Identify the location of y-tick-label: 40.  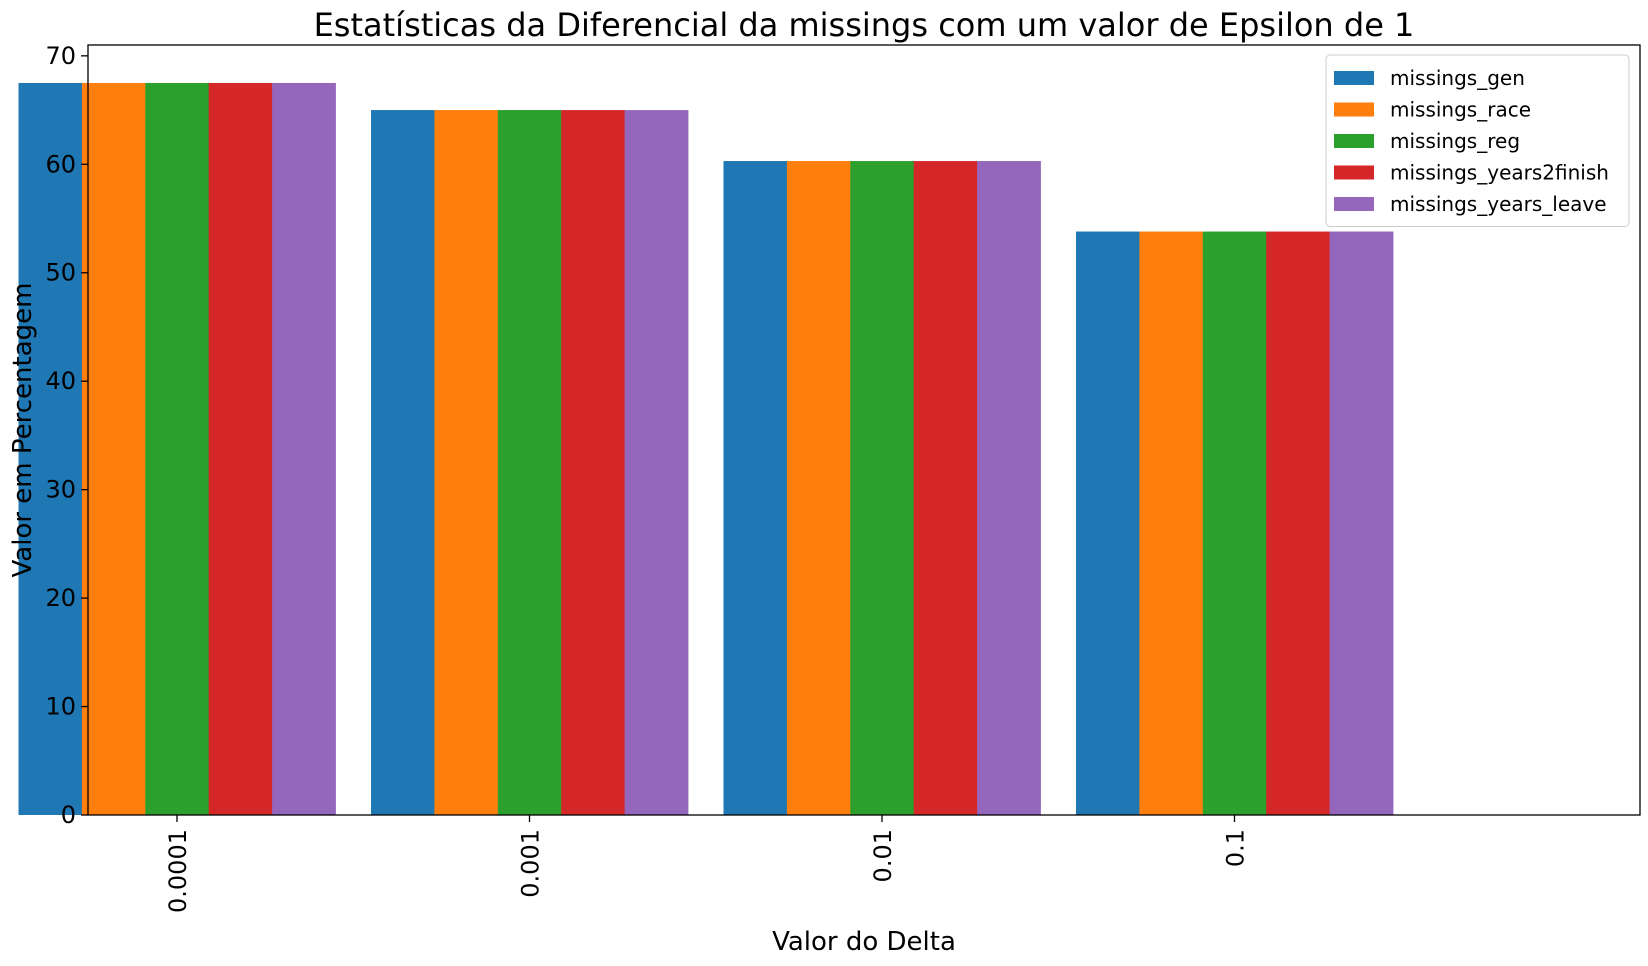
(60, 381).